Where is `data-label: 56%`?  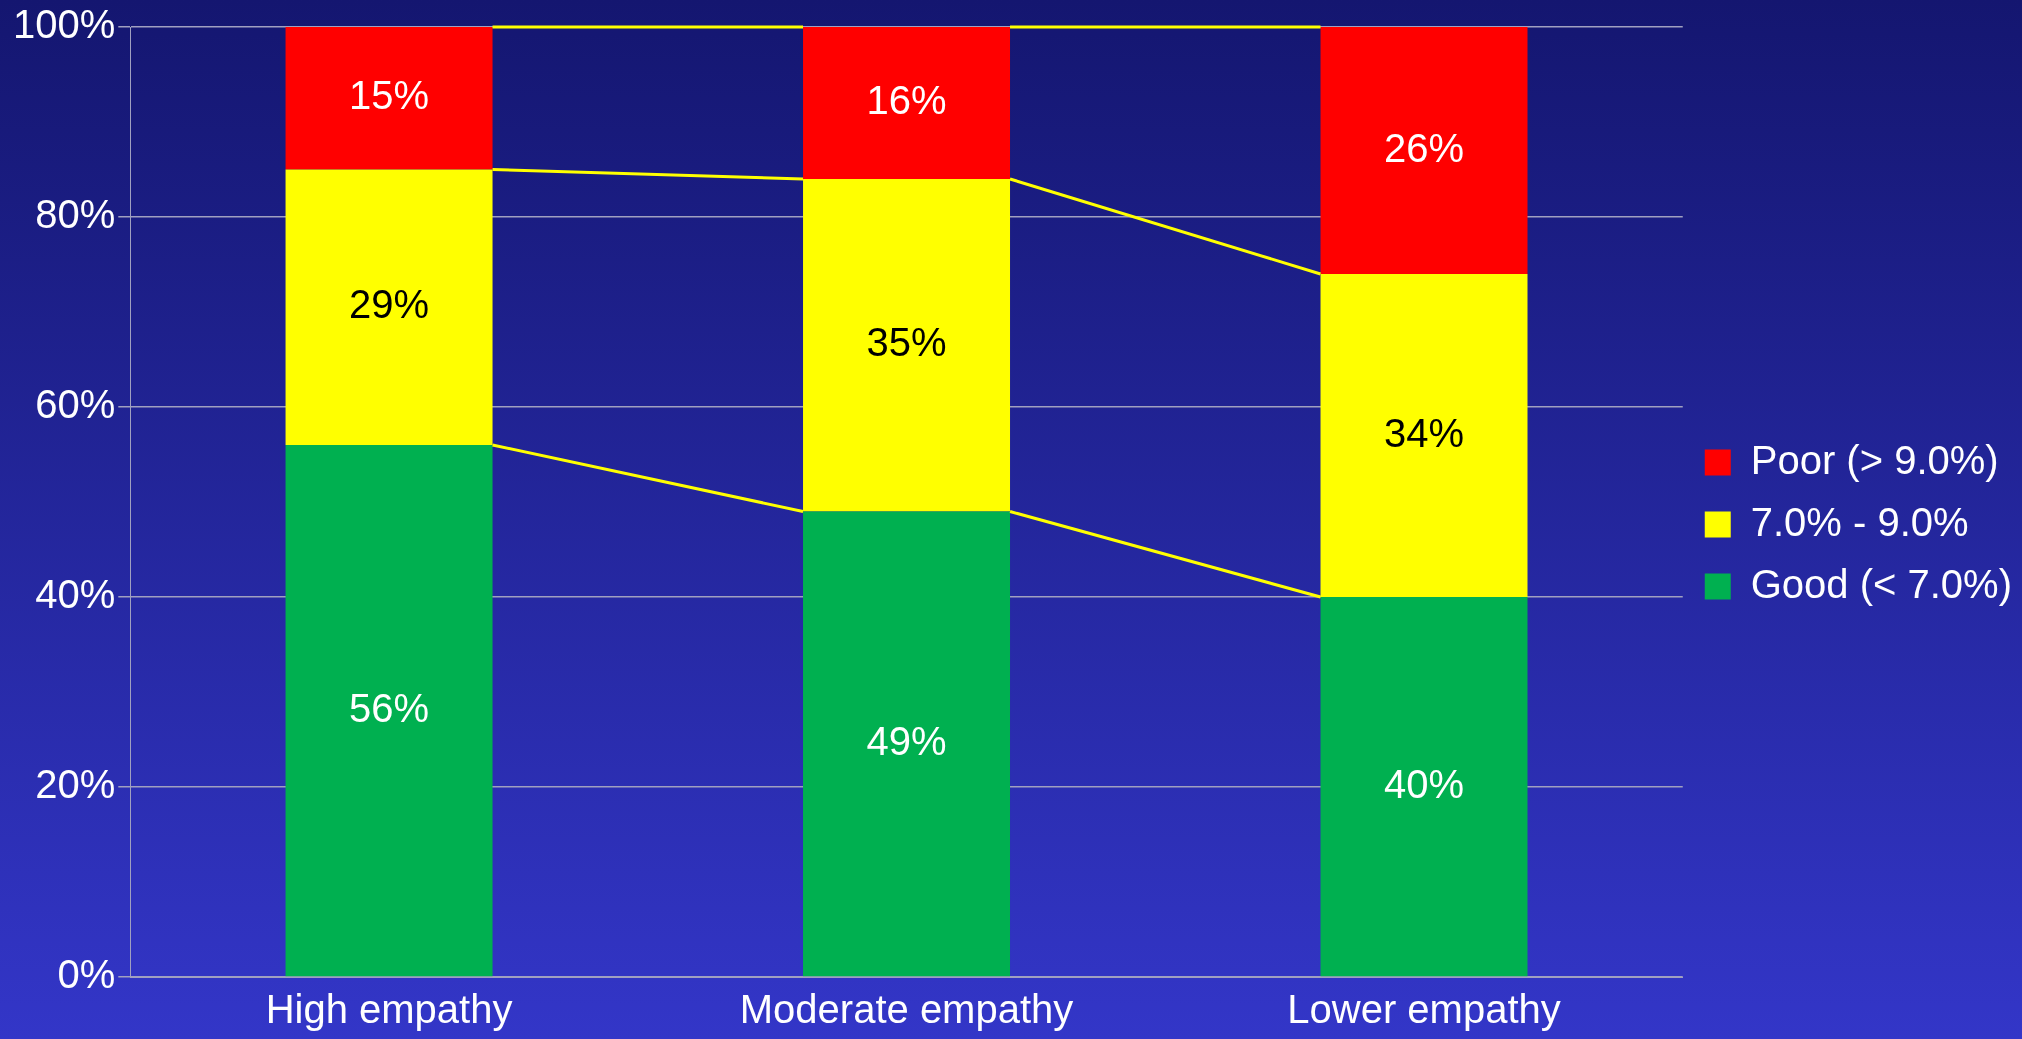
data-label: 56% is located at coordinates (389, 707).